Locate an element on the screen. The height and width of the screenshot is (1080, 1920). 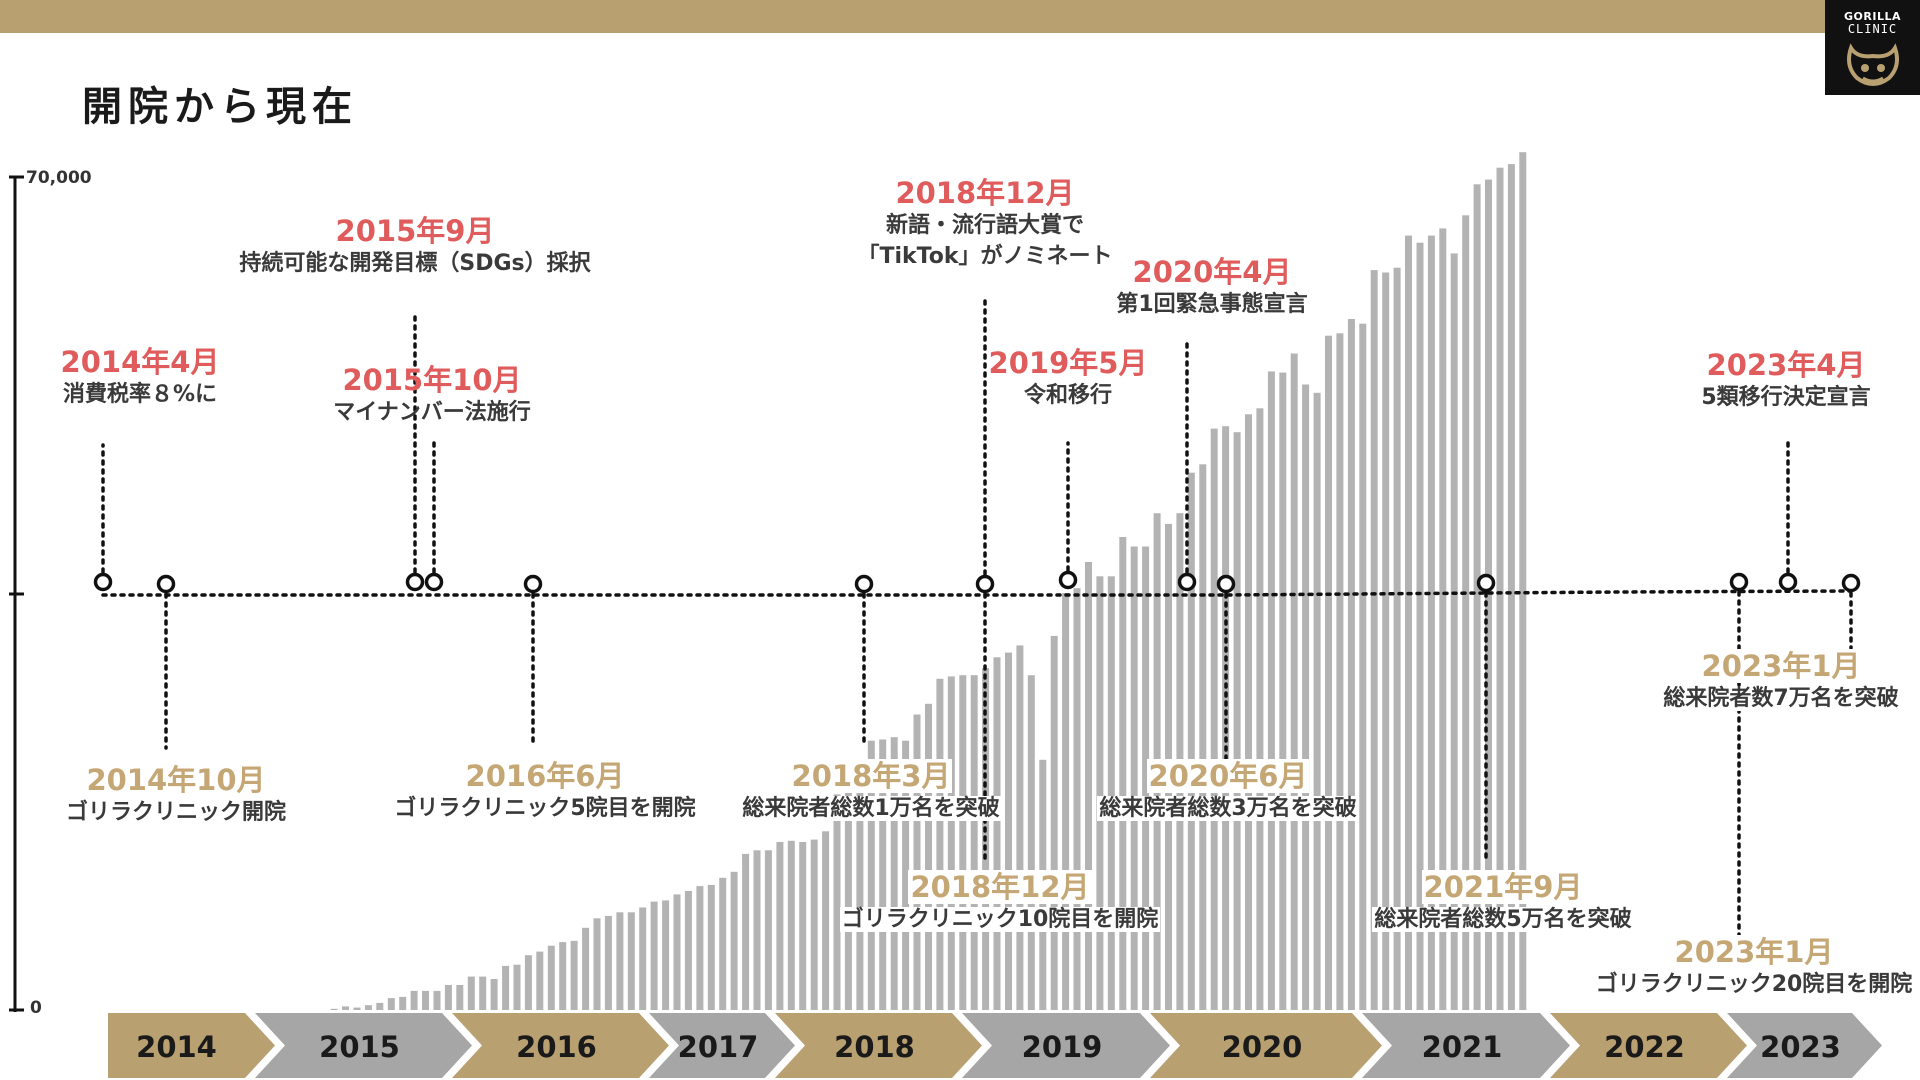
event-text: 総来院者総数1万名を突破 is located at coordinates (871, 809).